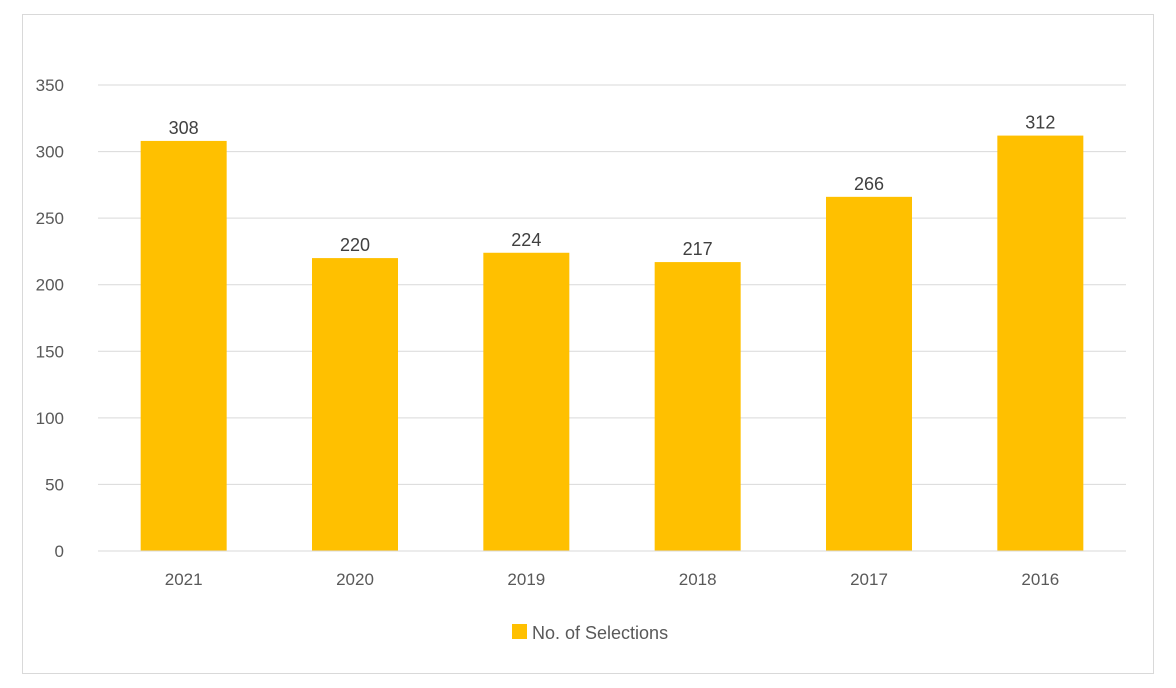 The image size is (1176, 688). Describe the element at coordinates (50, 285) in the screenshot. I see `y-tick-label: 200` at that location.